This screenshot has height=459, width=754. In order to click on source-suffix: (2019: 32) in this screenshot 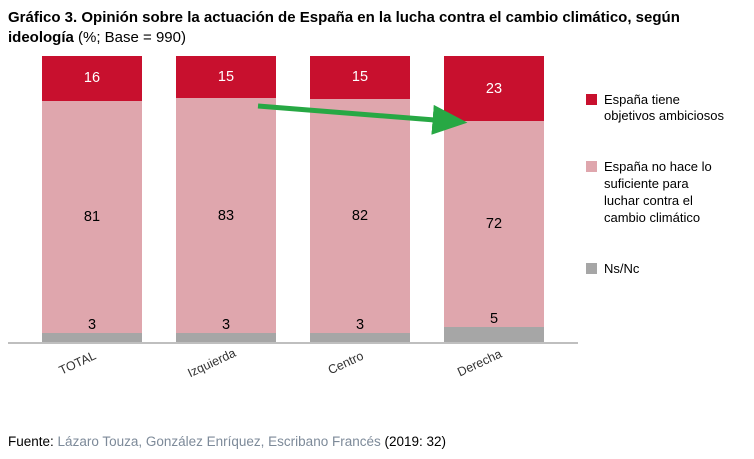, I will do `click(415, 441)`.